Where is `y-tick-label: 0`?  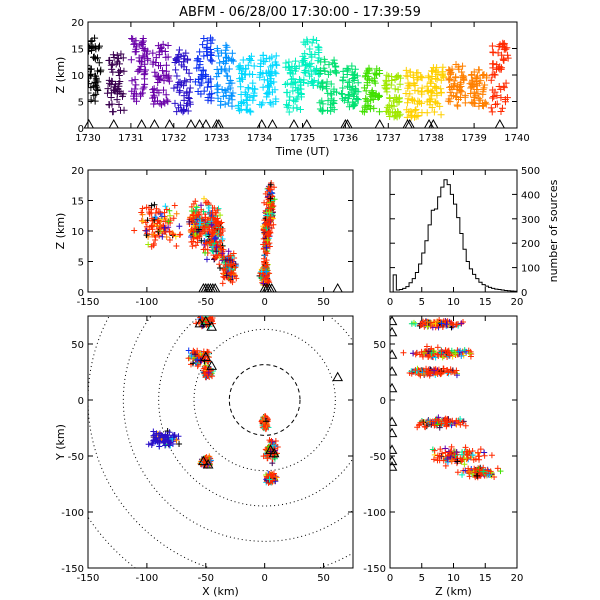 y-tick-label: 0 is located at coordinates (81, 293).